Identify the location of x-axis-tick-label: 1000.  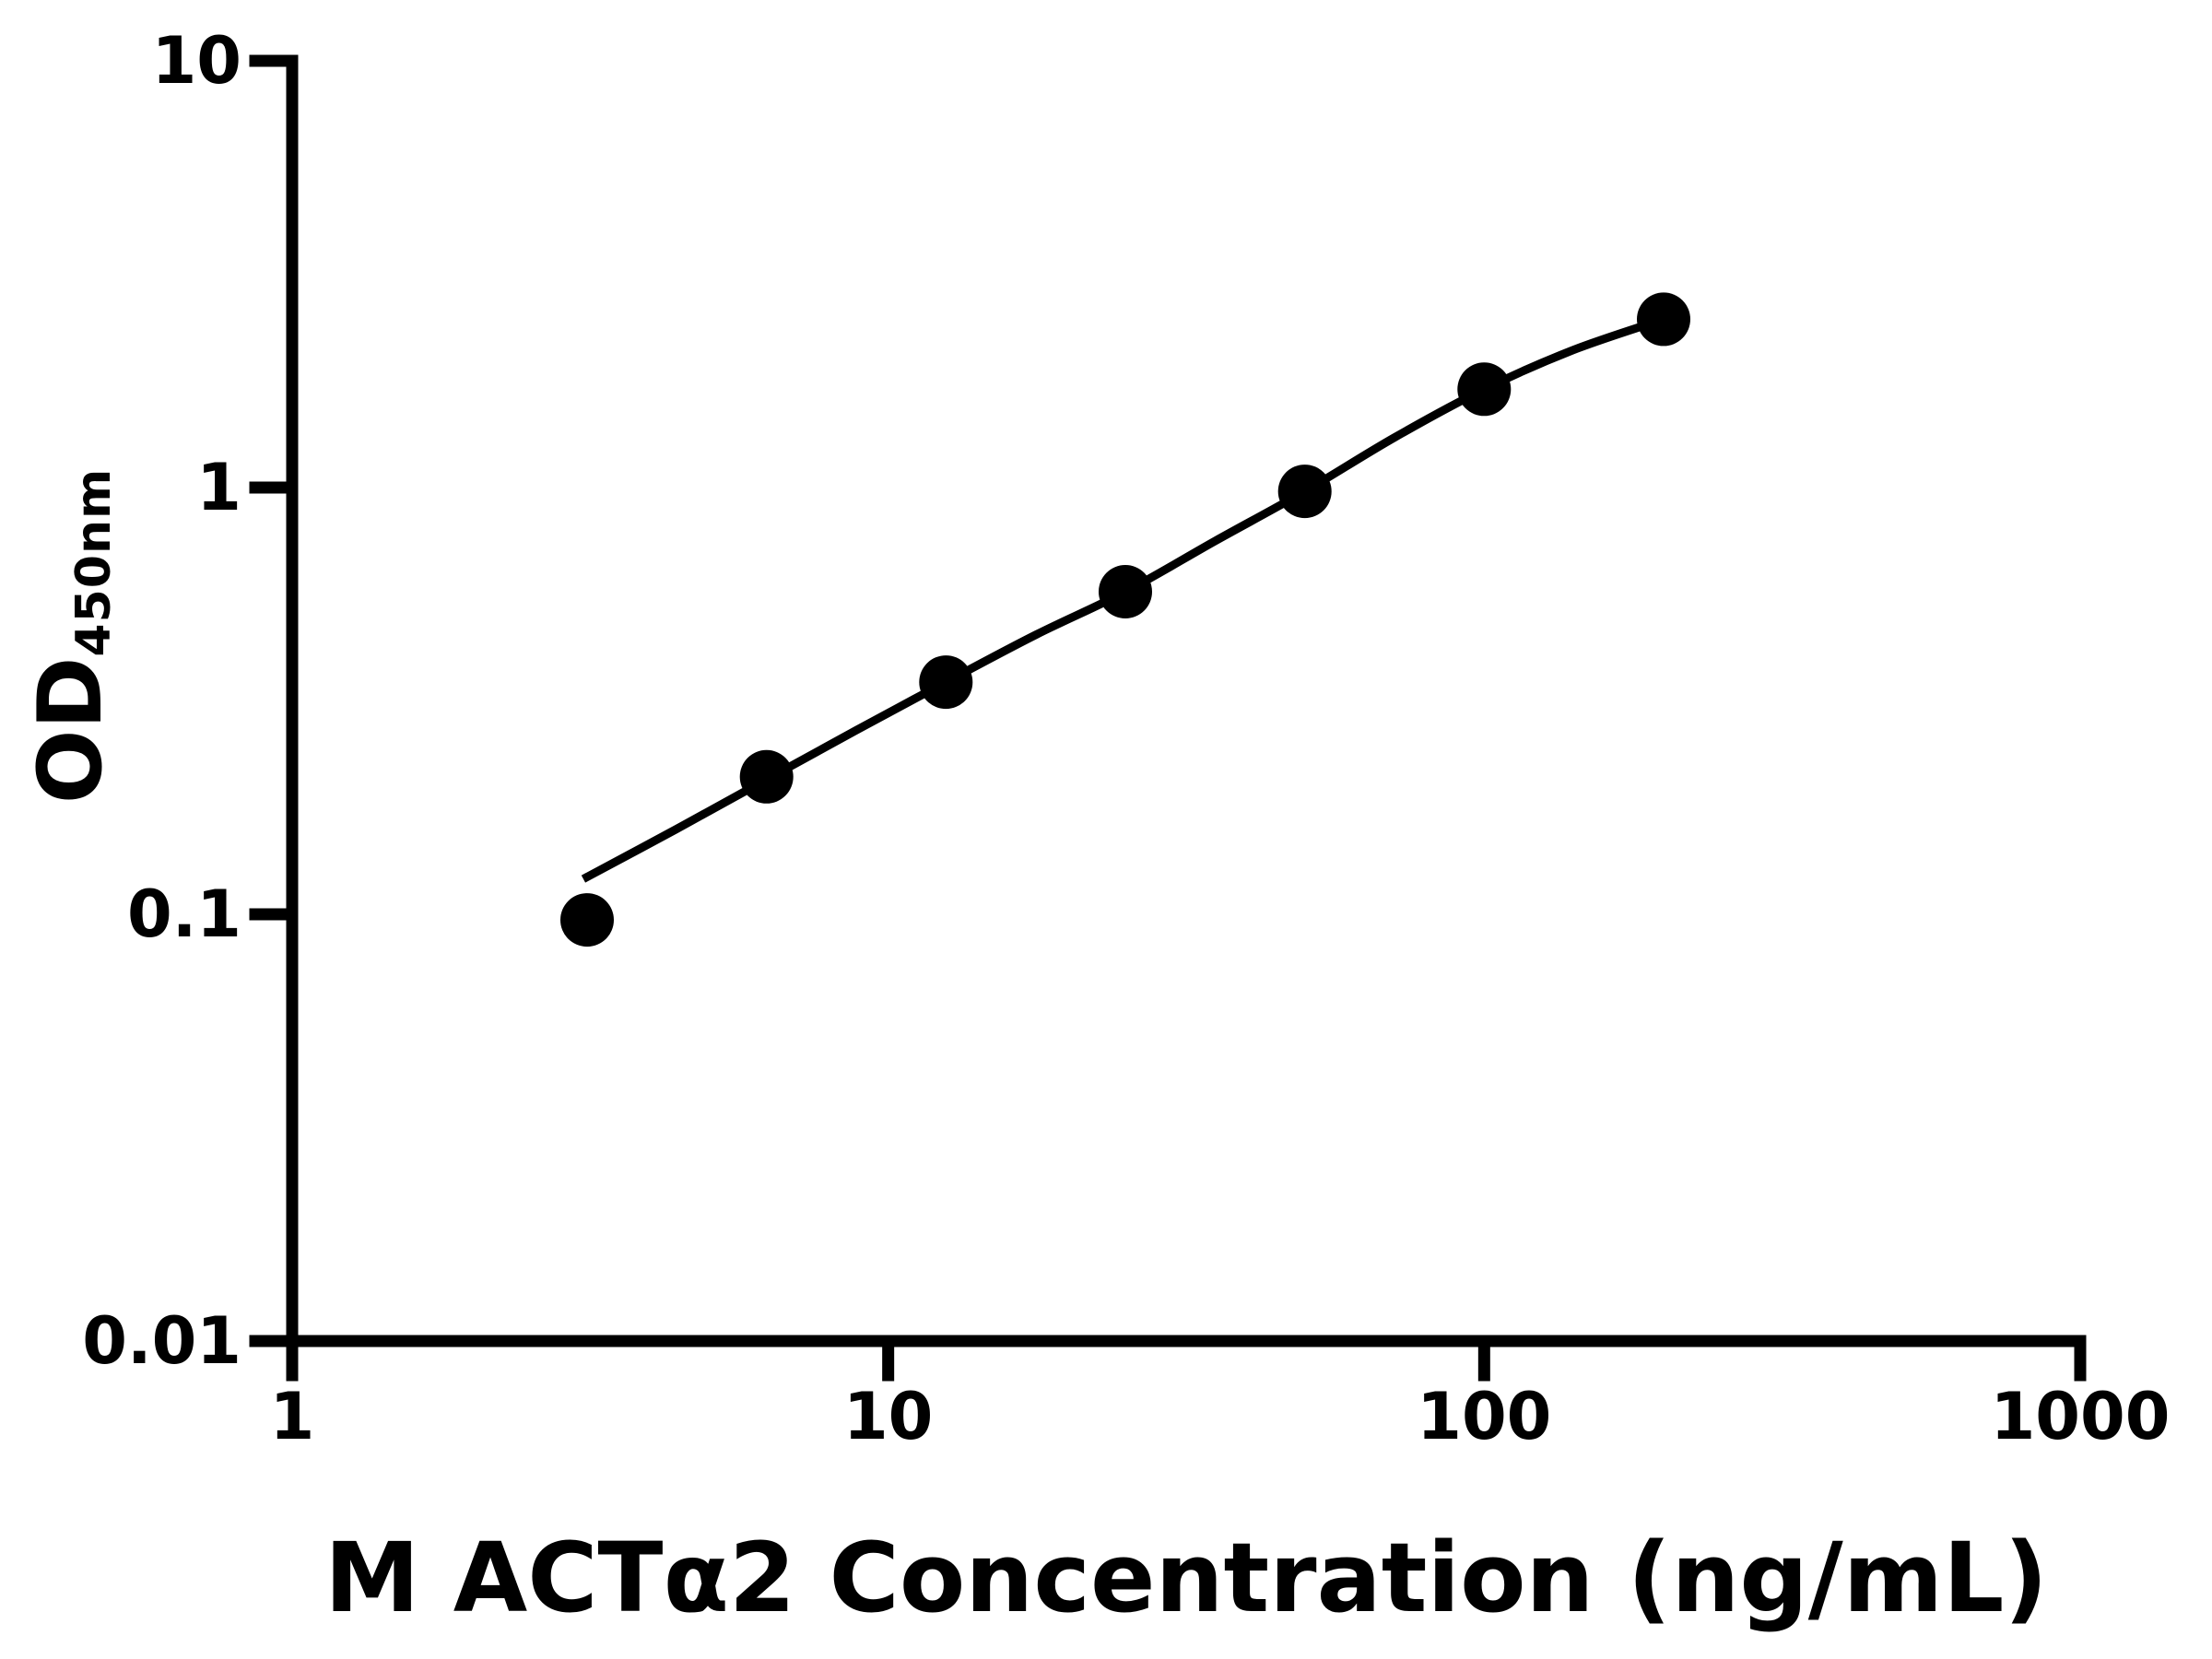
(2080, 1416).